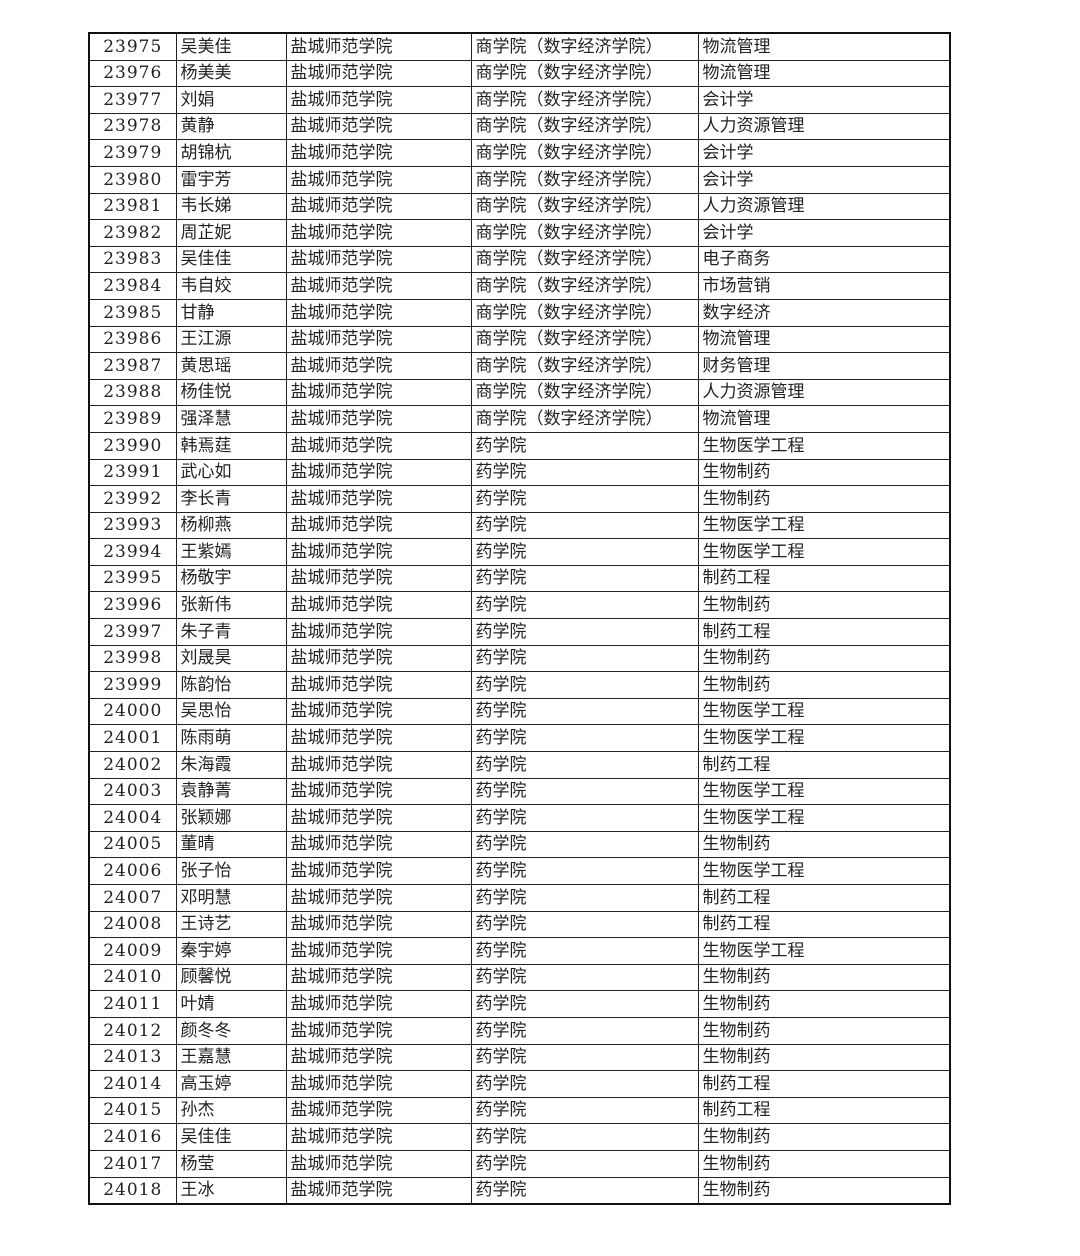  Describe the element at coordinates (231, 844) in the screenshot. I see `student-name-cell: 董晴` at that location.